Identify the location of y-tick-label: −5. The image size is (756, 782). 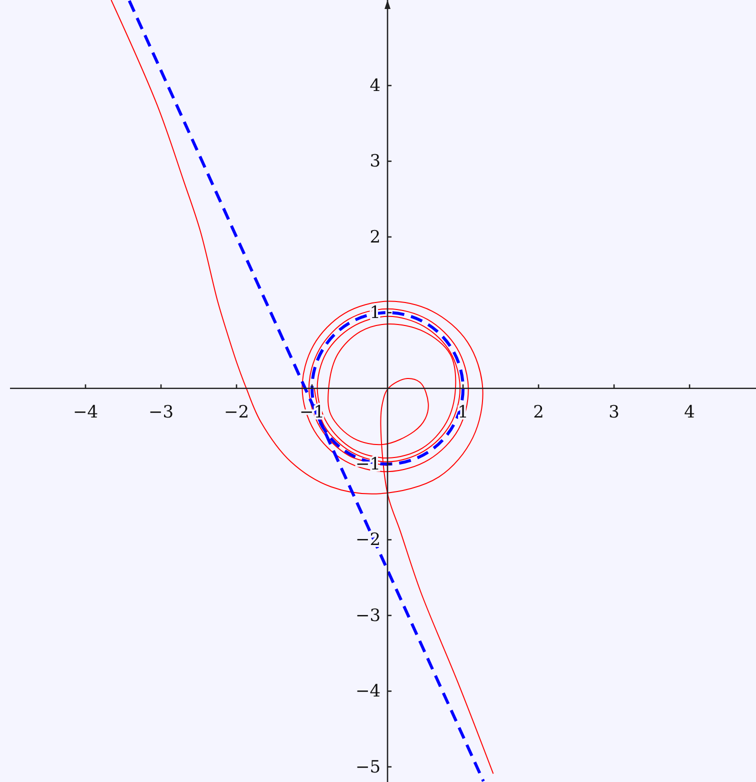
(368, 767).